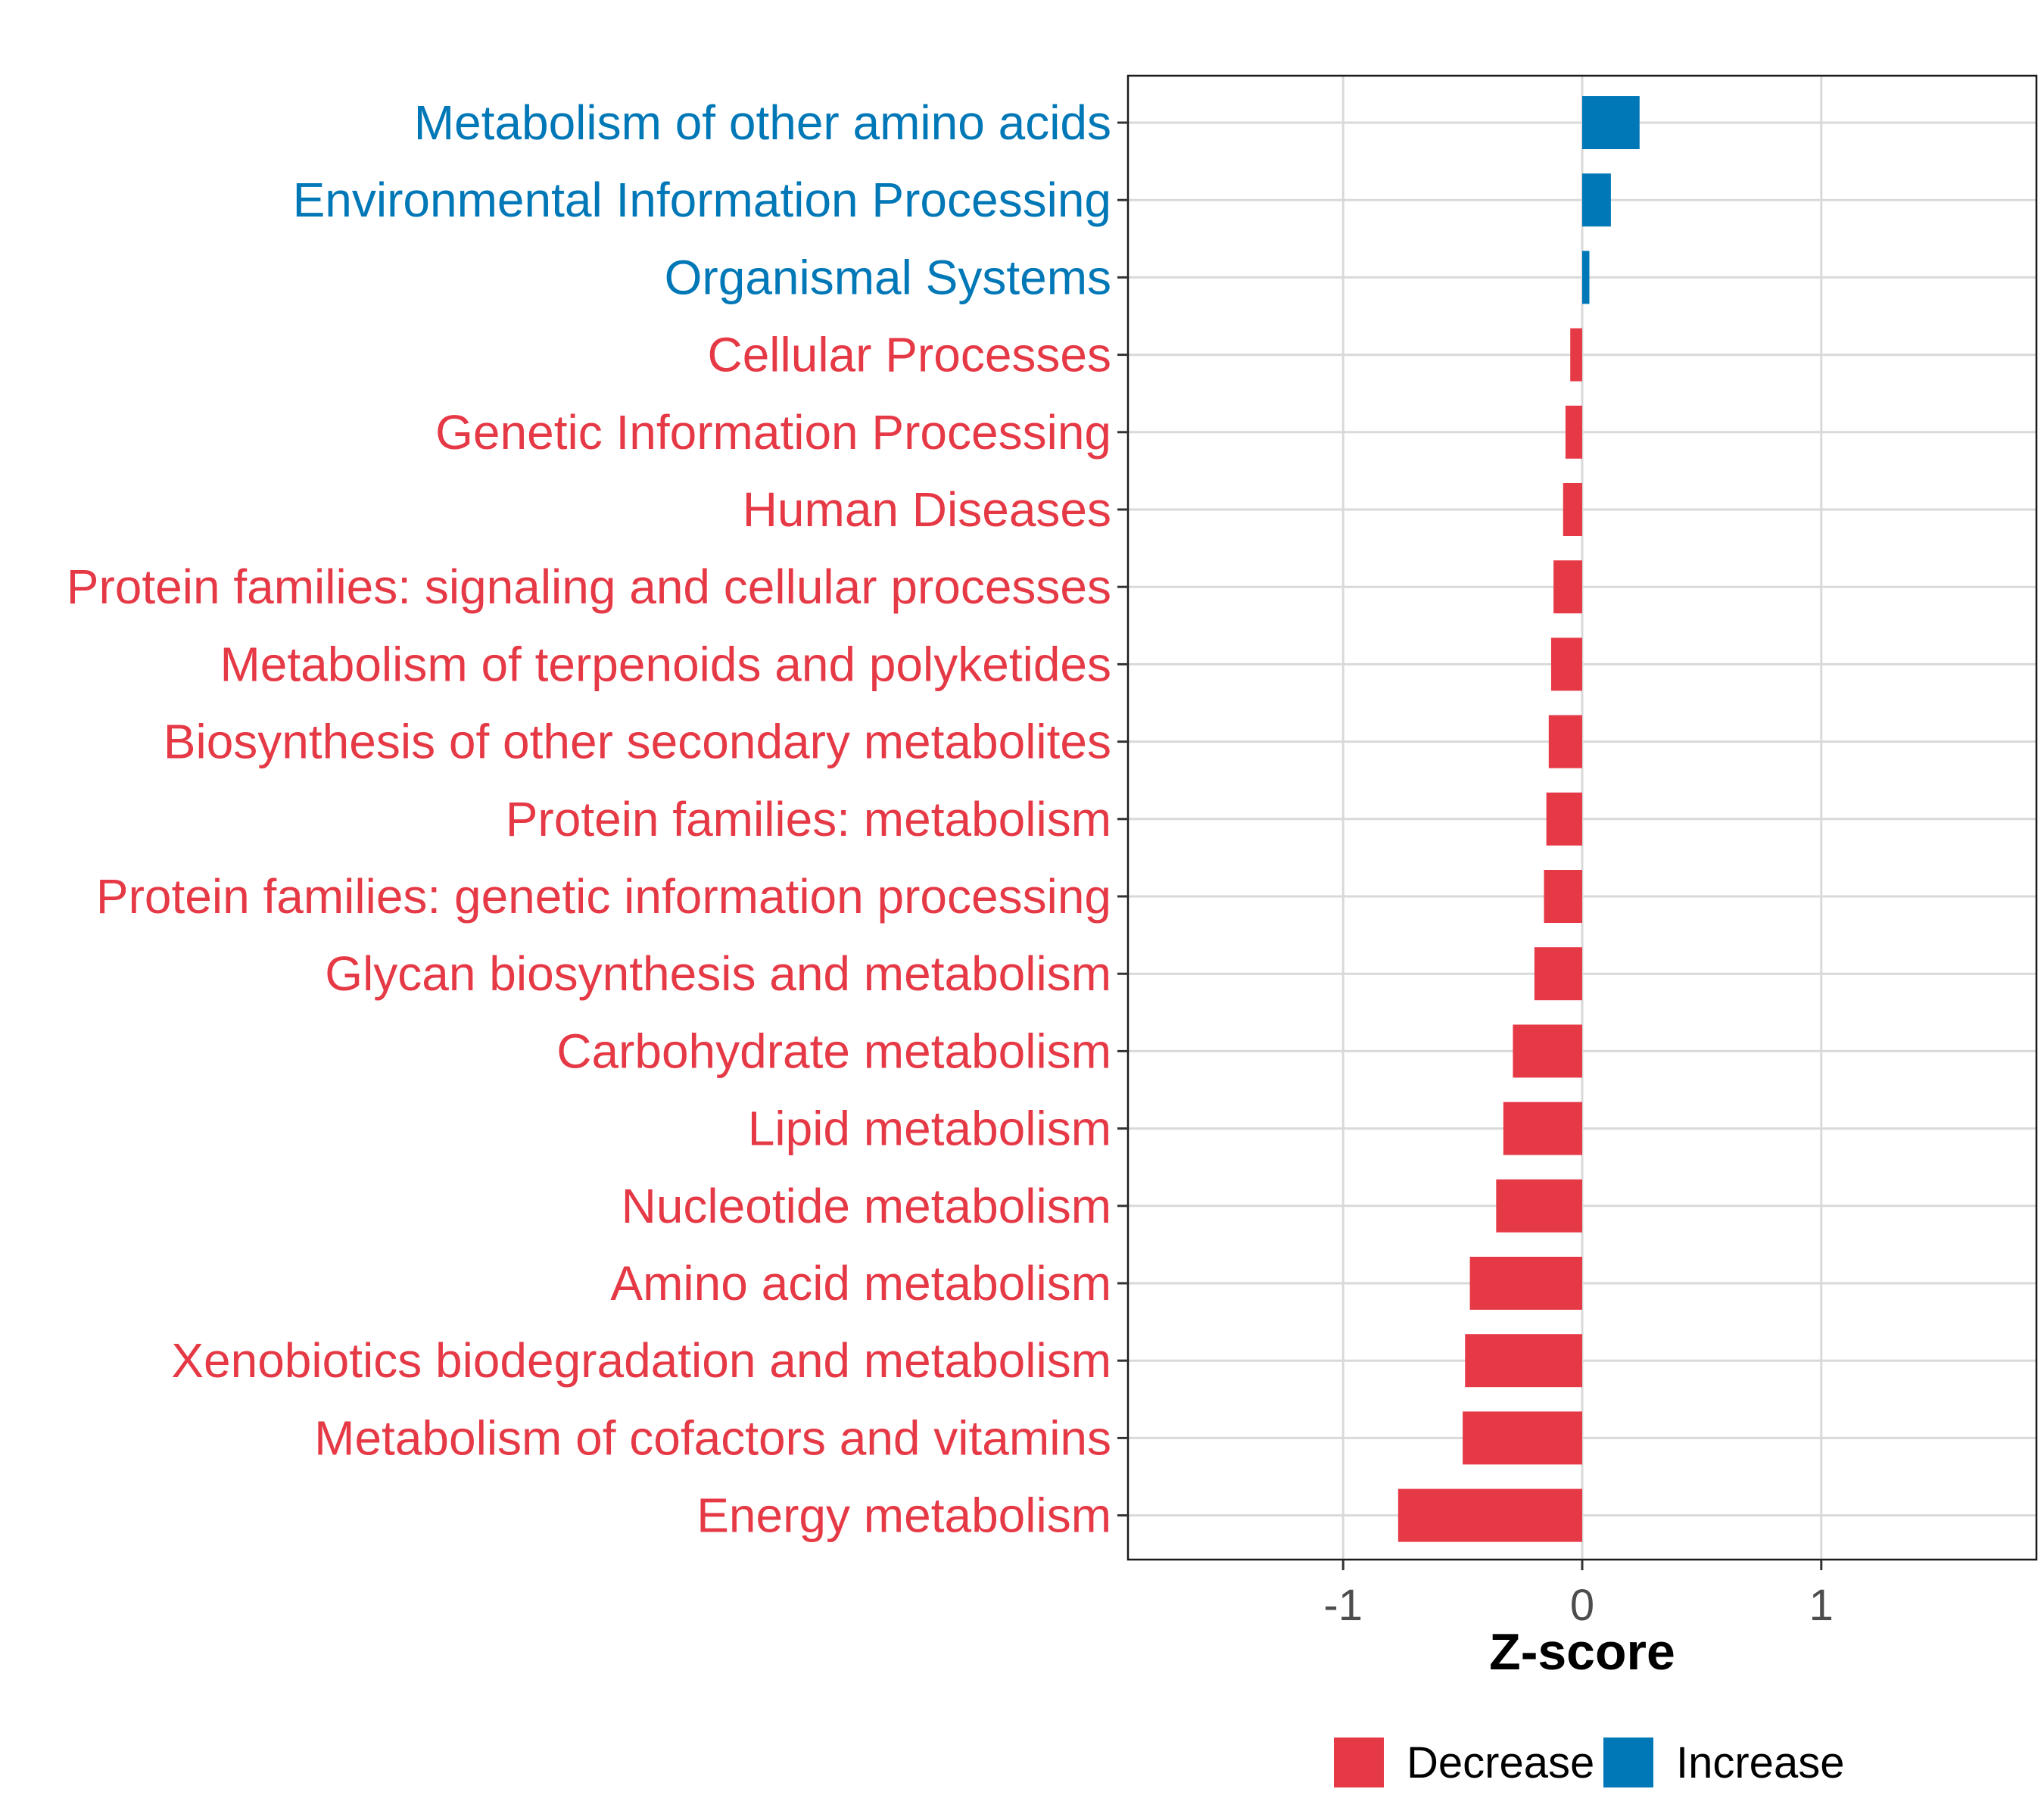  I want to click on x-tick-label: 1, so click(1821, 1605).